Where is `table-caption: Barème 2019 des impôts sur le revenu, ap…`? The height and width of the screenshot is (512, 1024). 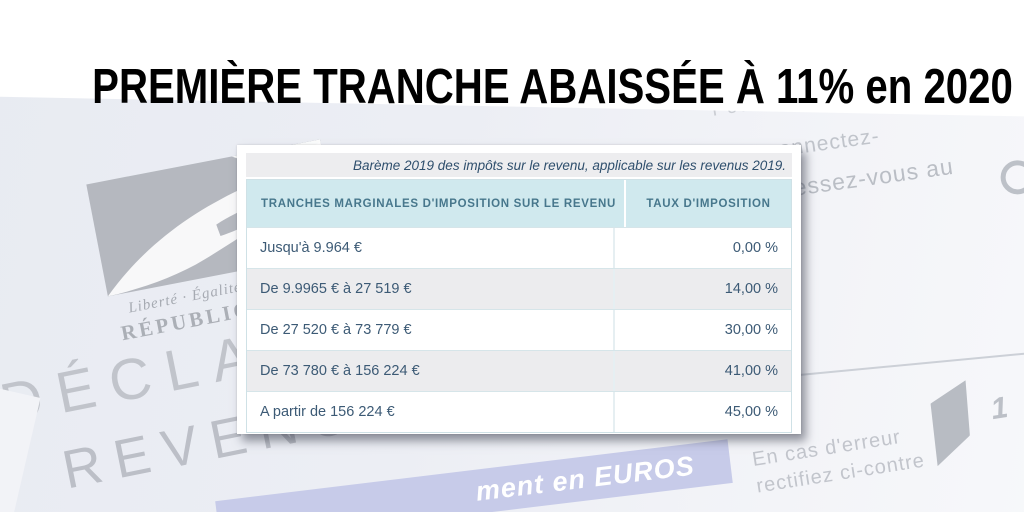
table-caption: Barème 2019 des impôts sur le revenu, ap… is located at coordinates (519, 165).